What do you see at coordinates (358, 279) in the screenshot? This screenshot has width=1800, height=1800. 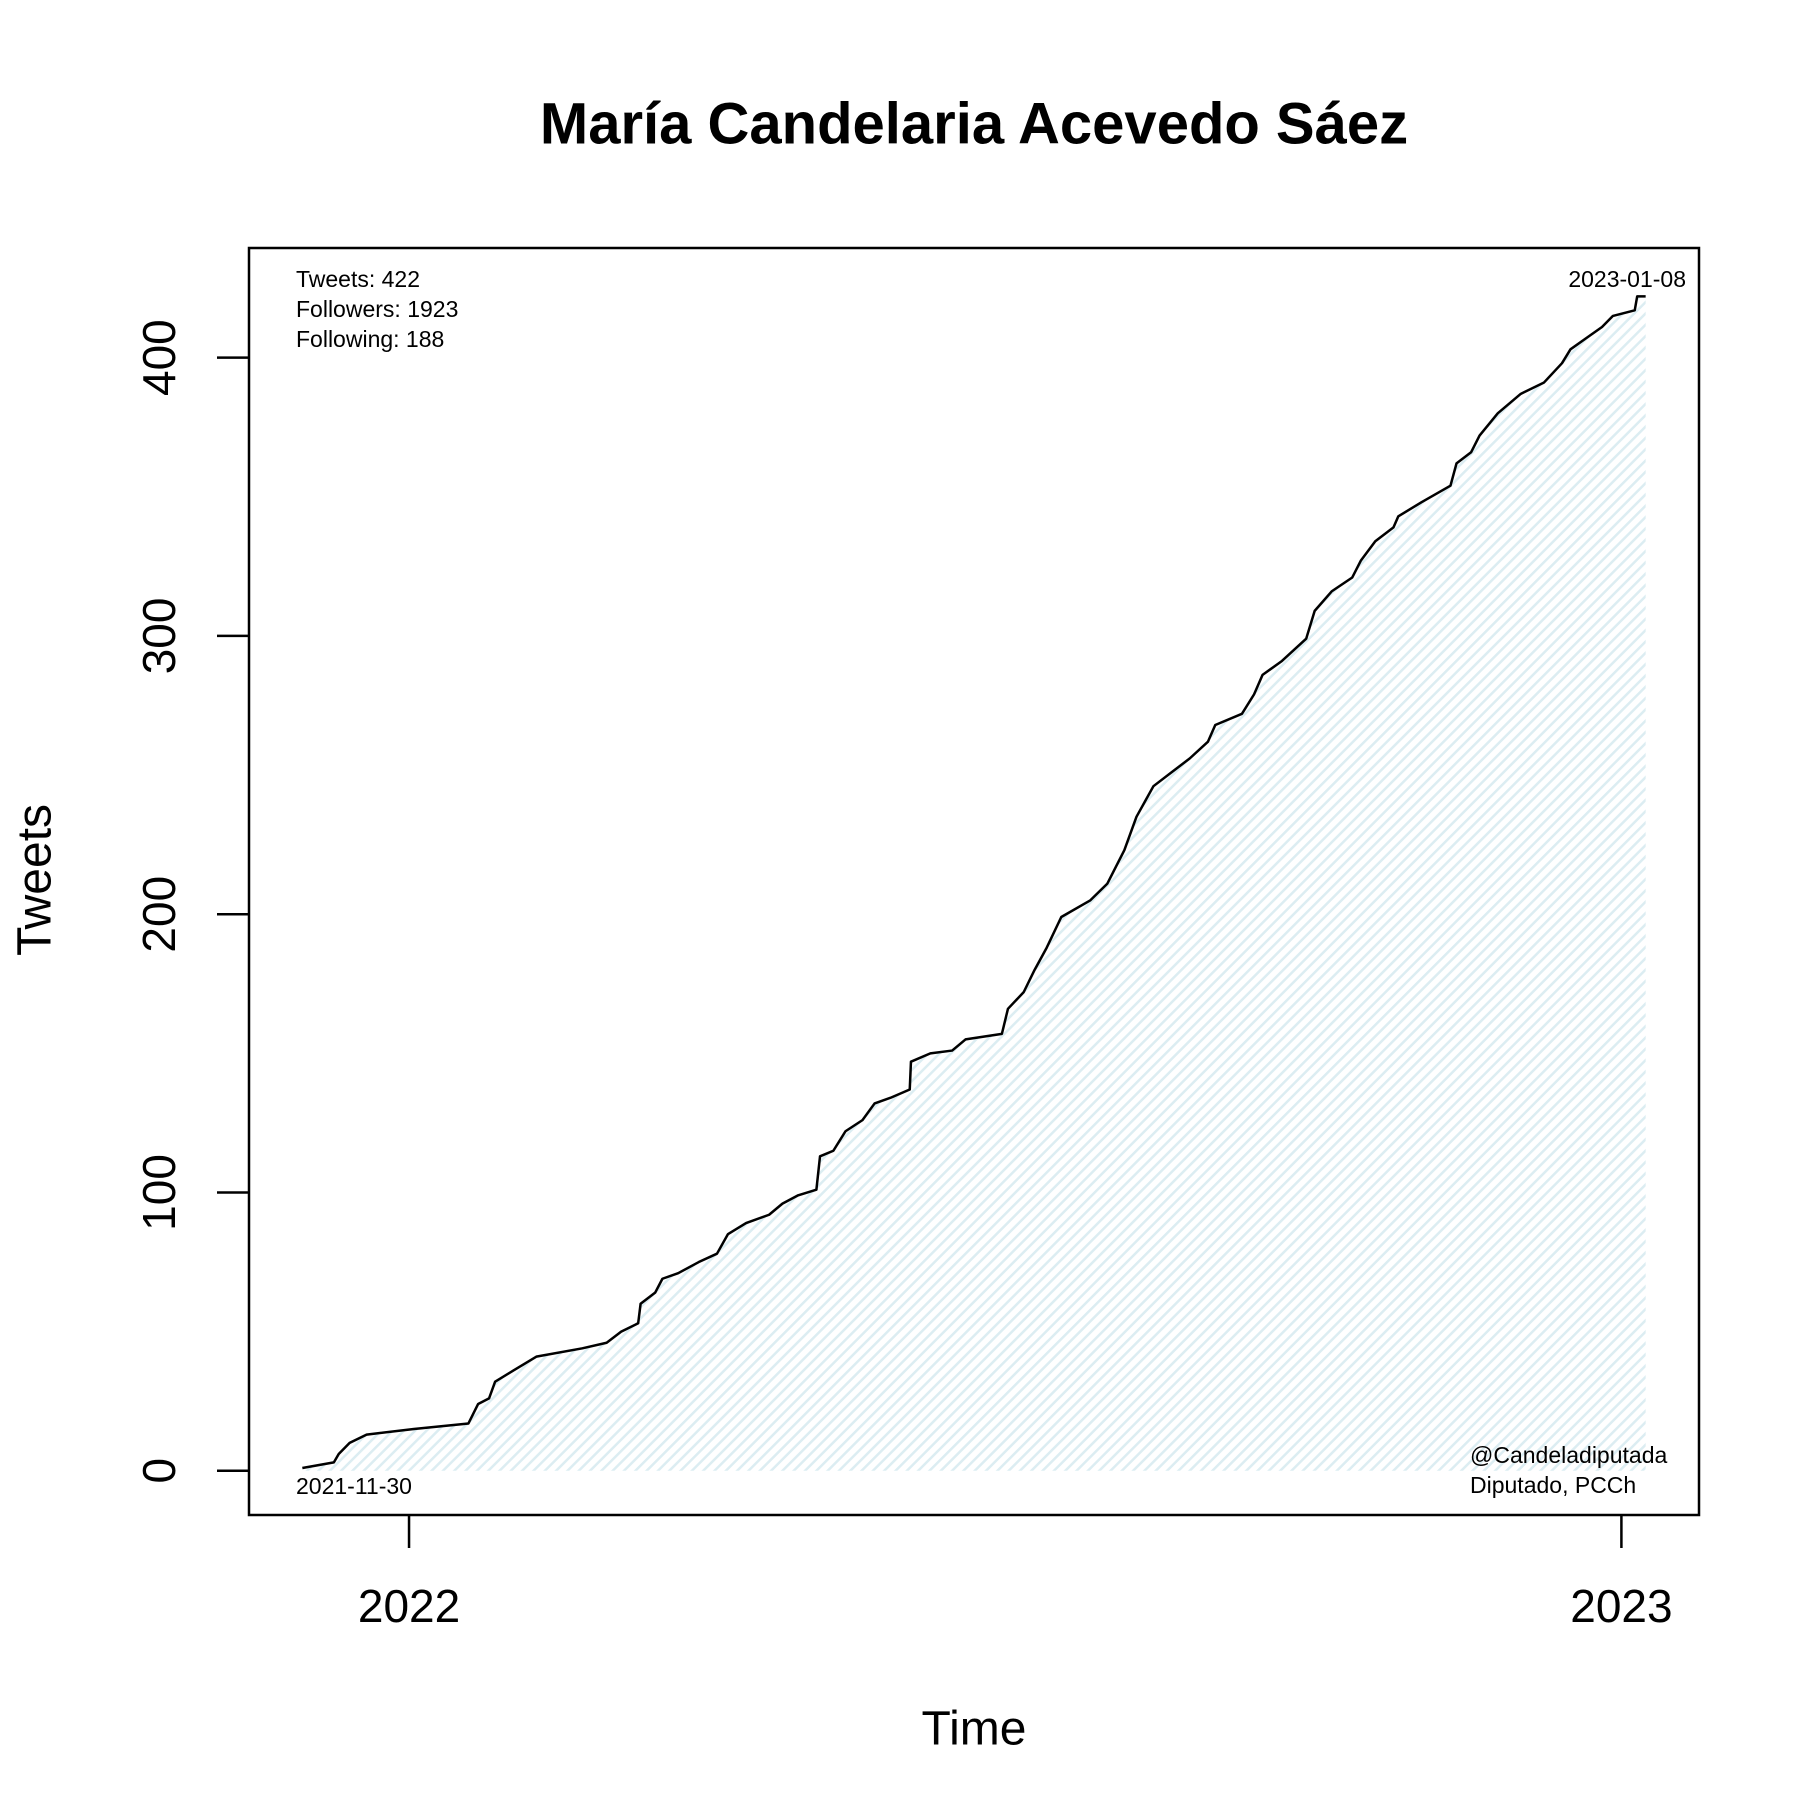 I see `stat-label: Tweets: 422` at bounding box center [358, 279].